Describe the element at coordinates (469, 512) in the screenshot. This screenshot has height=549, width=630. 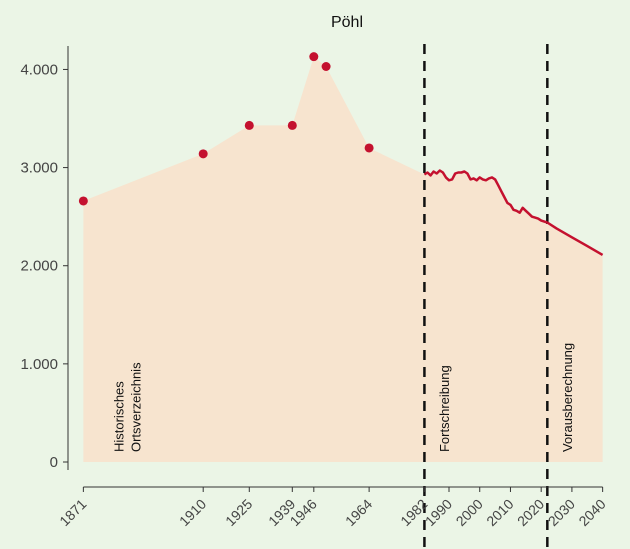
I see `x-tick-label: 2000` at that location.